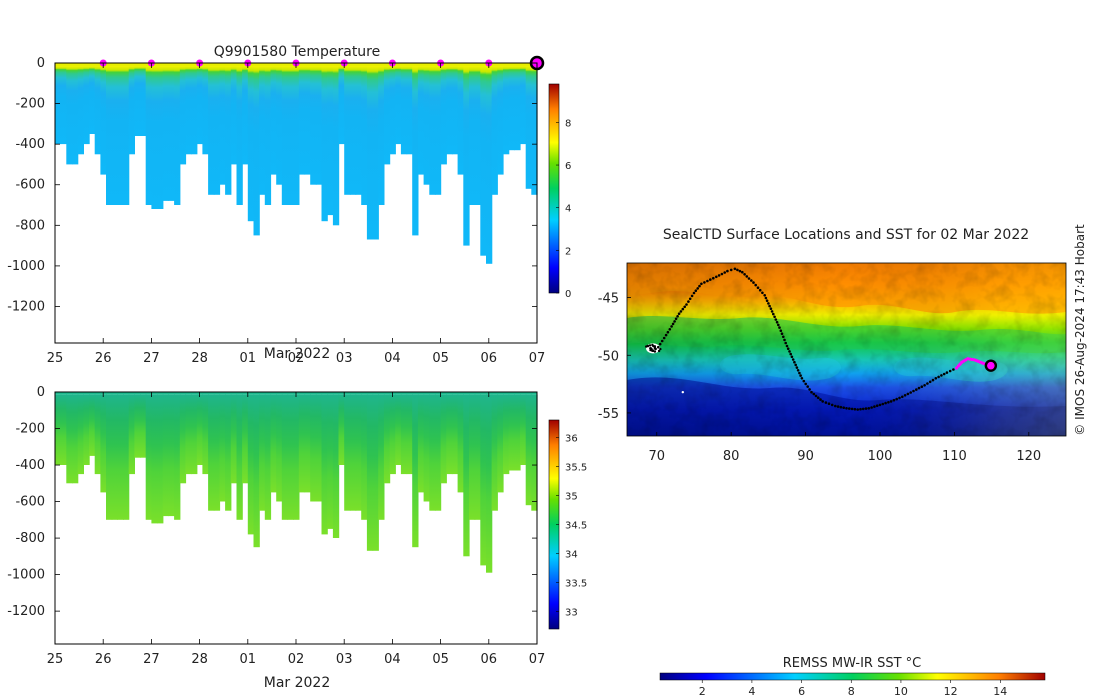 This screenshot has height=700, width=1100. What do you see at coordinates (852, 663) in the screenshot?
I see `sst-colorbar-label: REMSS MW-IR SST °C` at bounding box center [852, 663].